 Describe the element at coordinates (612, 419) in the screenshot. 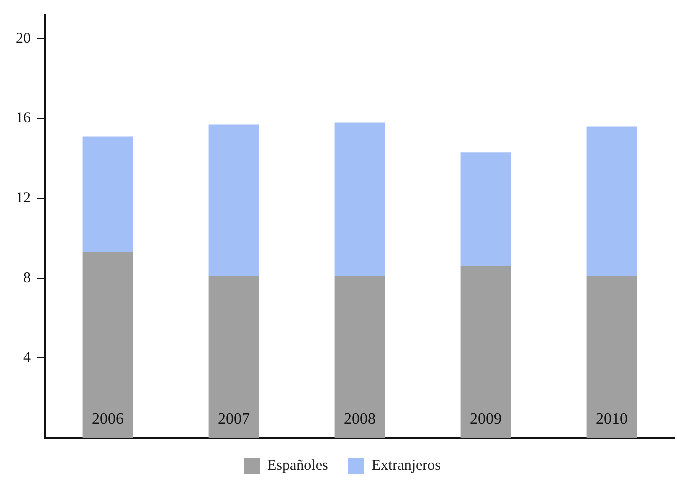

I see `x-tick-label: 2010` at that location.